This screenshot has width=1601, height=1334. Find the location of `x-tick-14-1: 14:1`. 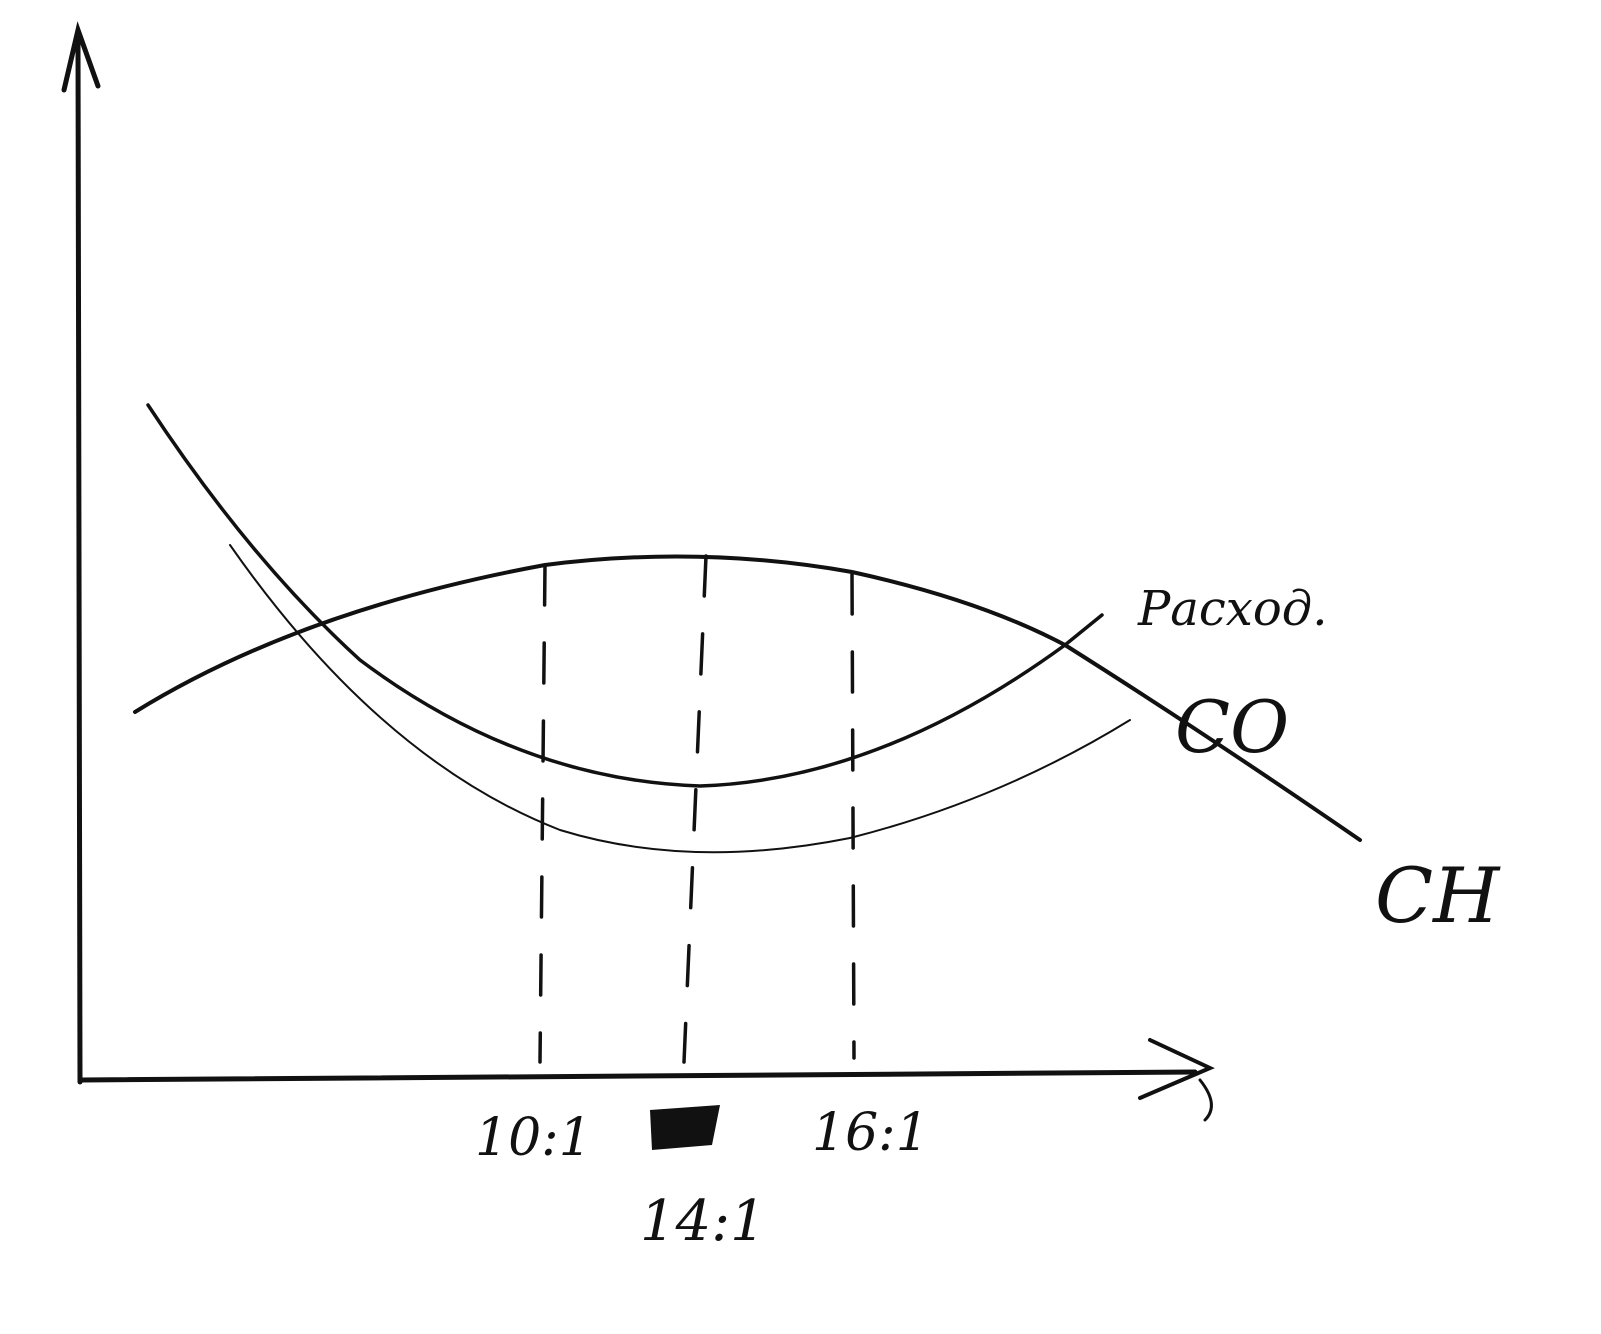

x-tick-14-1: 14:1 is located at coordinates (703, 1221).